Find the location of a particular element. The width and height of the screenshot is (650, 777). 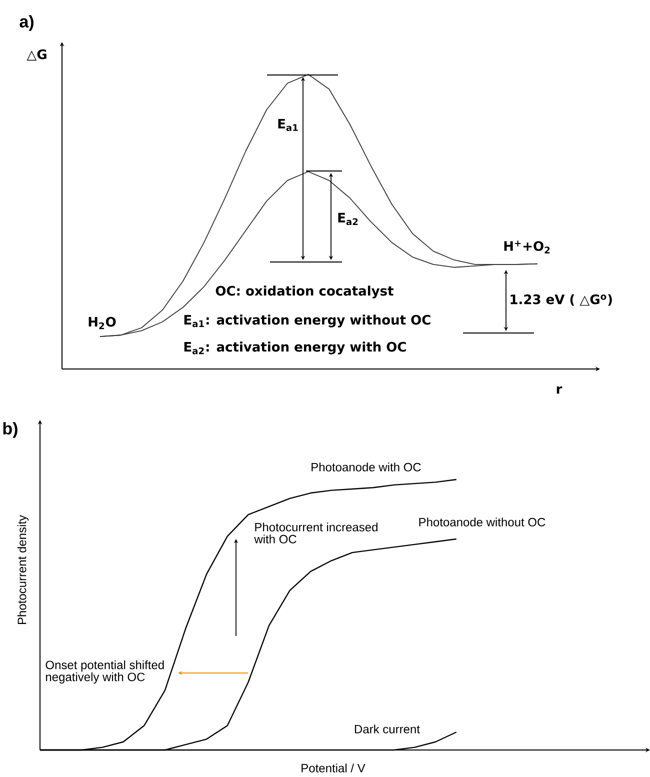

series-label: Photoanode with OC is located at coordinates (366, 467).